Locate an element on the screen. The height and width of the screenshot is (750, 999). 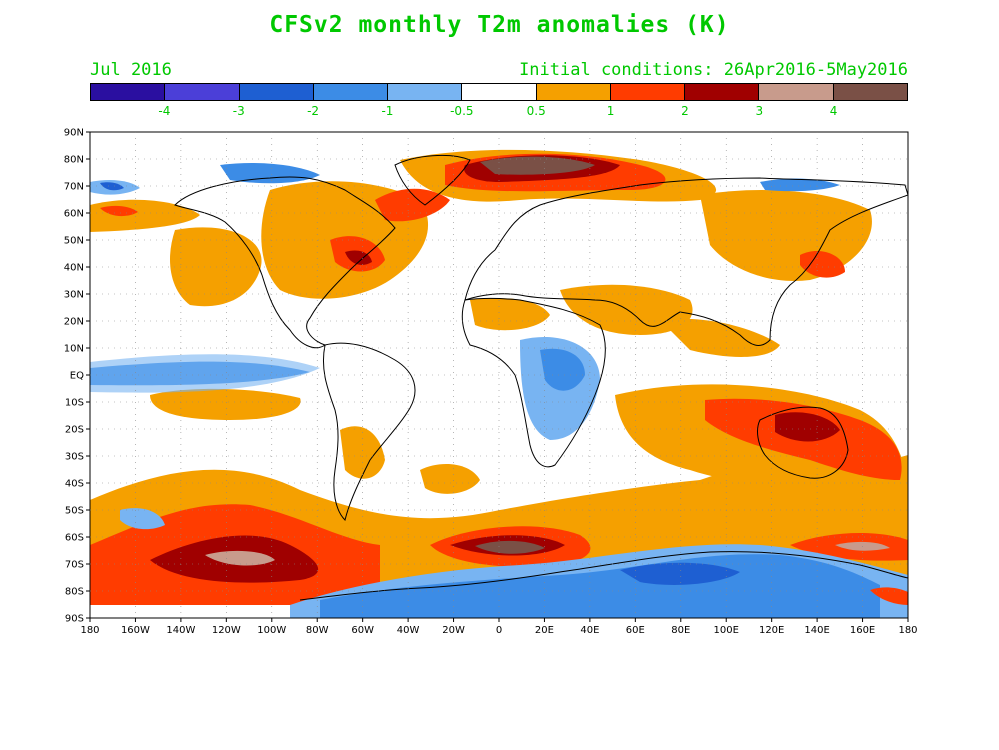
latitude-label: 20S is located at coordinates (74, 430).